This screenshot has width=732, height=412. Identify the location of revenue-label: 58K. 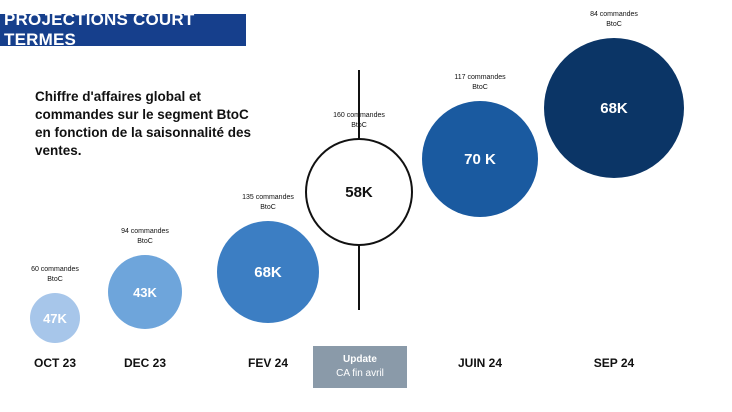
(359, 192).